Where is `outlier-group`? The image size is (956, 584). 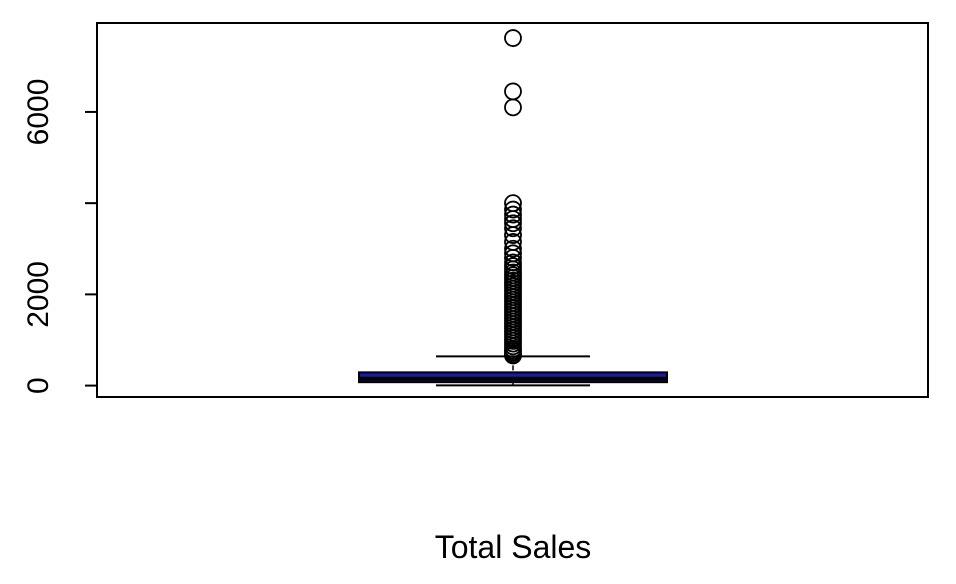
outlier-group is located at coordinates (513, 197).